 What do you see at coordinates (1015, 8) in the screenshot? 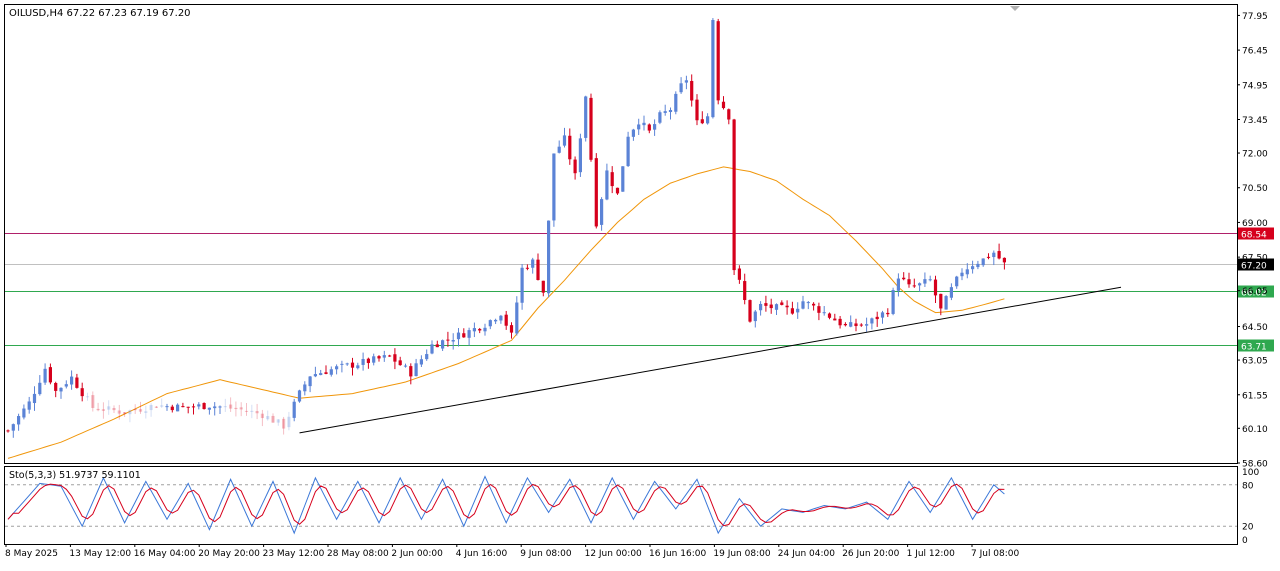
I see `chart-shift-marker-icon` at bounding box center [1015, 8].